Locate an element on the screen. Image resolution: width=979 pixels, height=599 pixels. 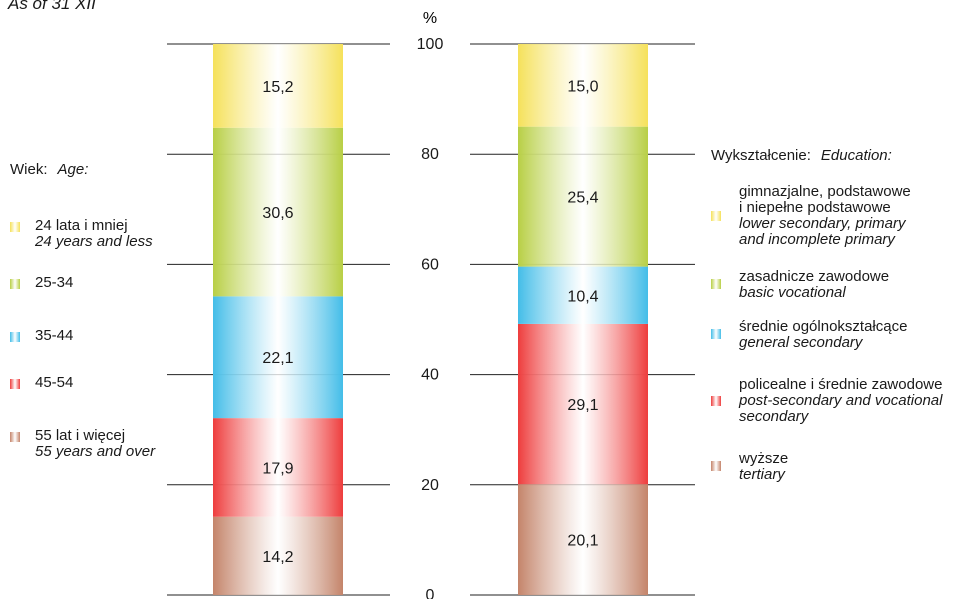
age-data-label: 17,9 is located at coordinates (277, 468).